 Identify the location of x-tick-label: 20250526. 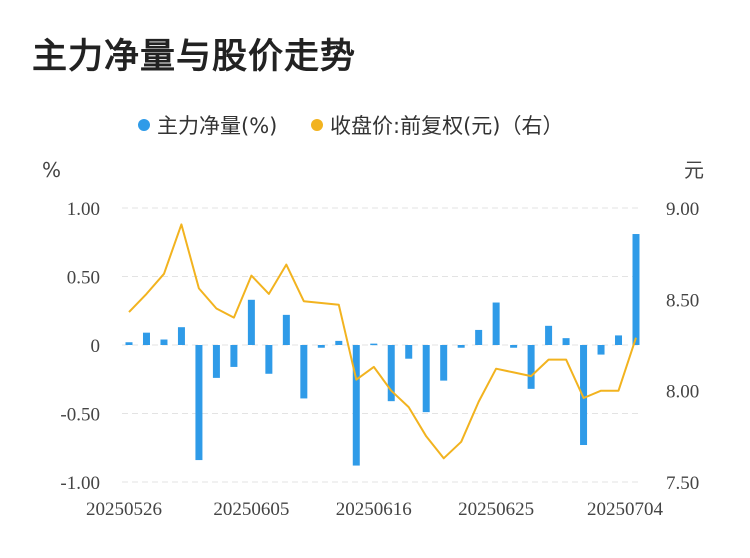
(124, 509).